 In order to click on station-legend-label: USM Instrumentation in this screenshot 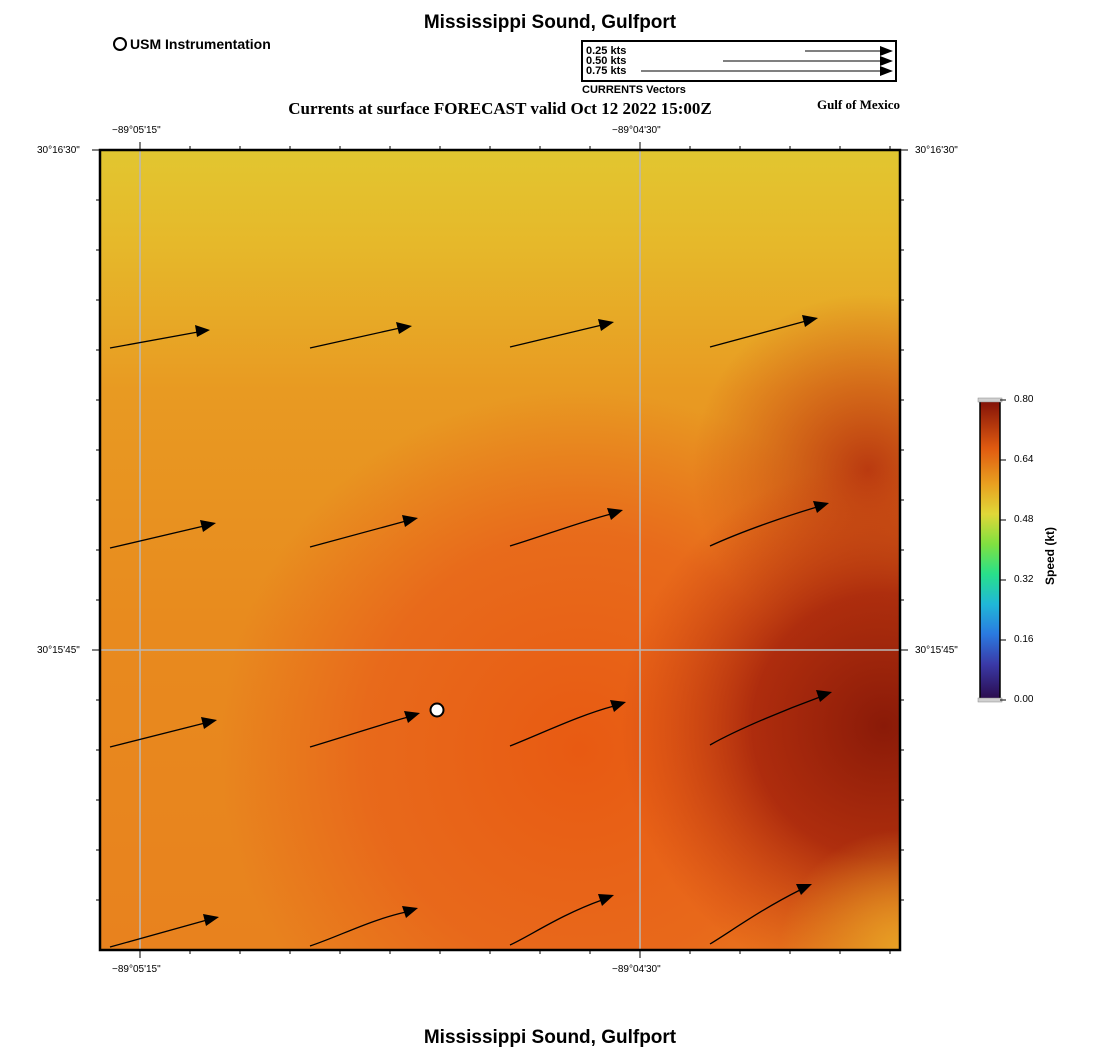, I will do `click(200, 44)`.